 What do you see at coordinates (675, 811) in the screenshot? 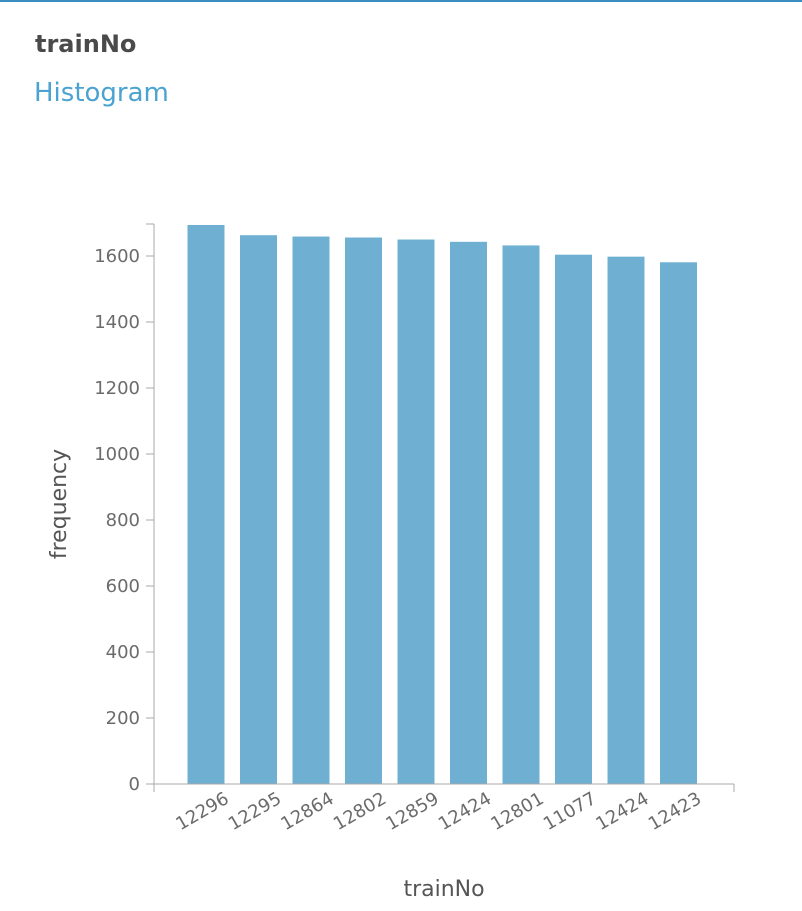
I see `x-tick-label: 12423` at bounding box center [675, 811].